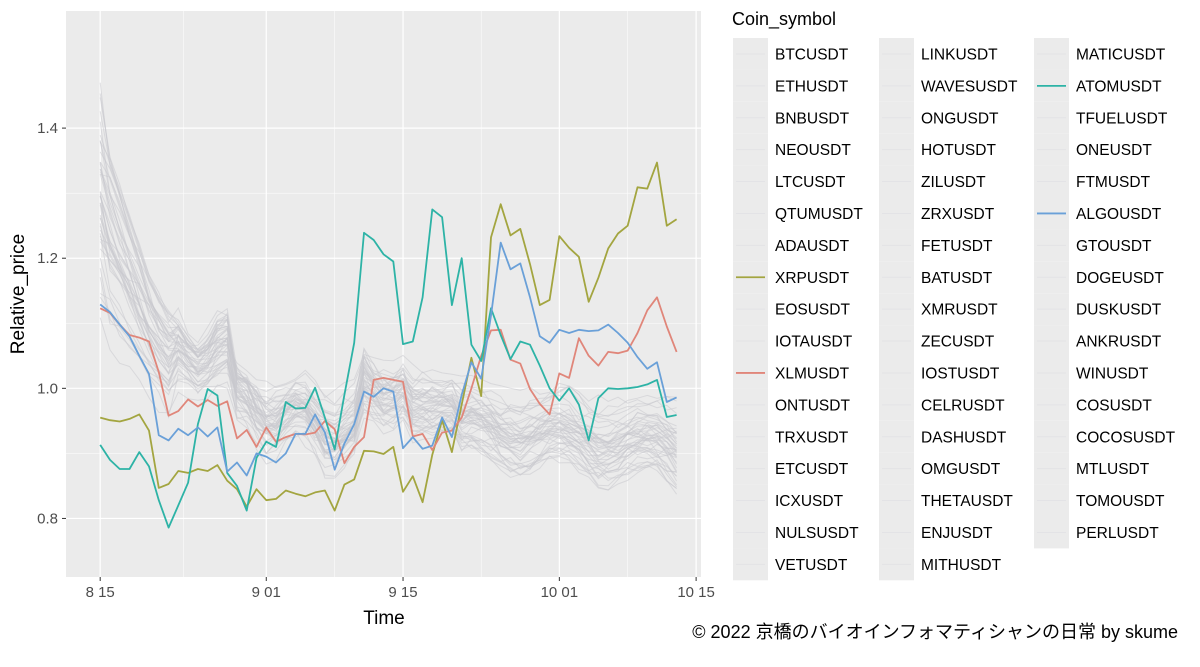 The height and width of the screenshot is (667, 1200). What do you see at coordinates (960, 373) in the screenshot?
I see `legend-label: IOSTUSDT` at bounding box center [960, 373].